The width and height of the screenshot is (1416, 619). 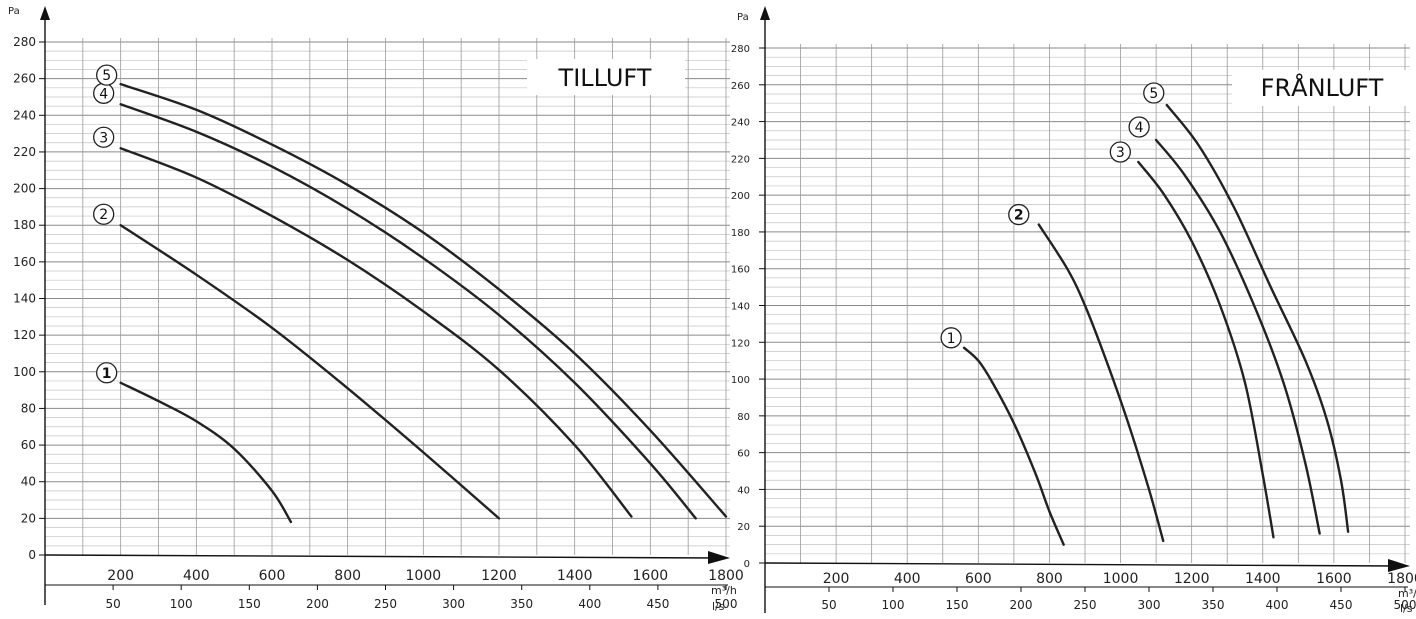 What do you see at coordinates (112, 604) in the screenshot?
I see `x2-tick-label: 50` at bounding box center [112, 604].